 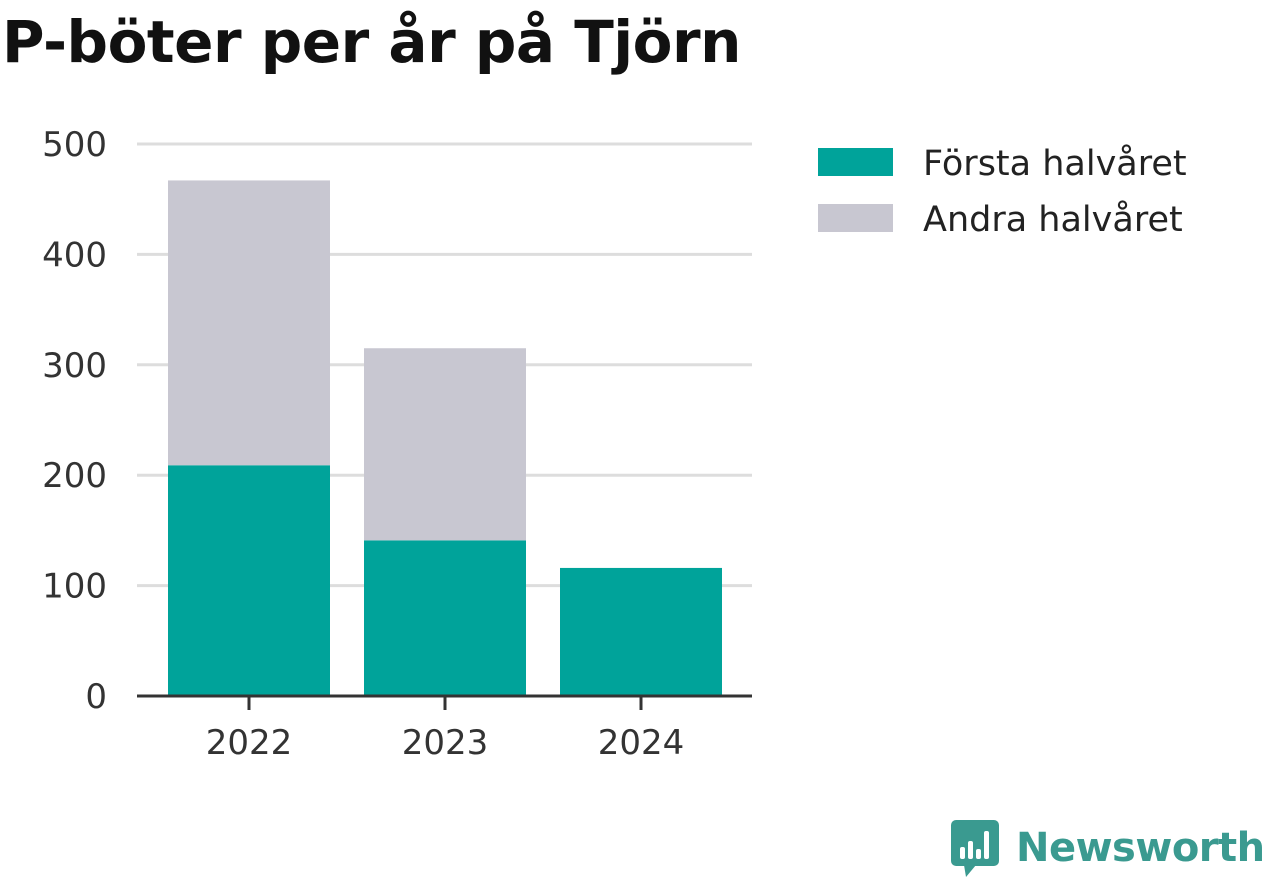 What do you see at coordinates (1053, 219) in the screenshot?
I see `legend-label: Andra halvåret` at bounding box center [1053, 219].